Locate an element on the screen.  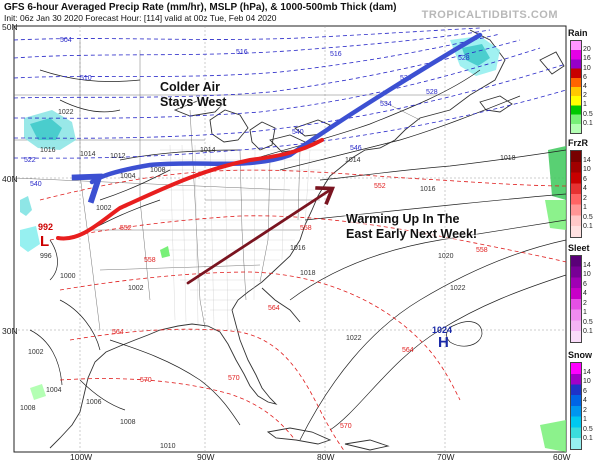
rain-color-bar is located at coordinates (576, 87).